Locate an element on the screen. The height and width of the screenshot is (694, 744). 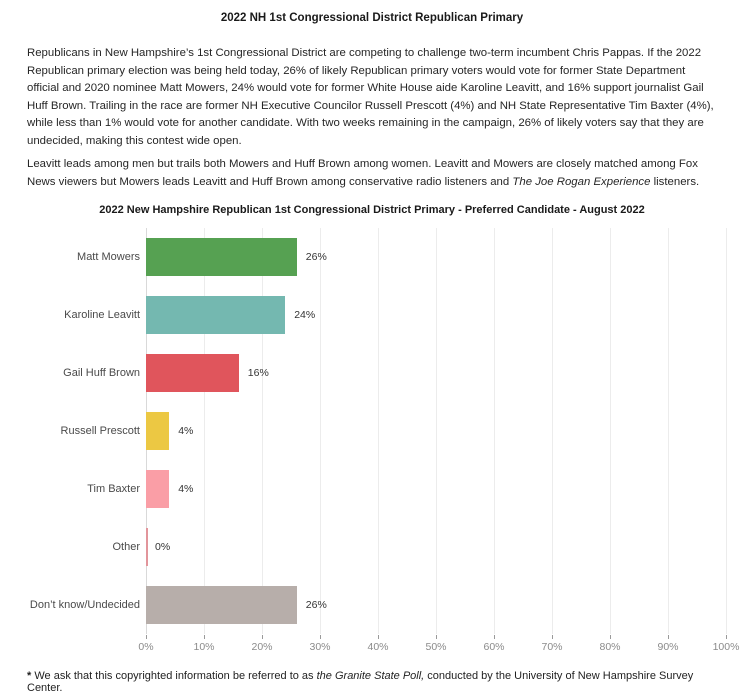
category-label: Don’t know/Undecided is located at coordinates (84, 604).